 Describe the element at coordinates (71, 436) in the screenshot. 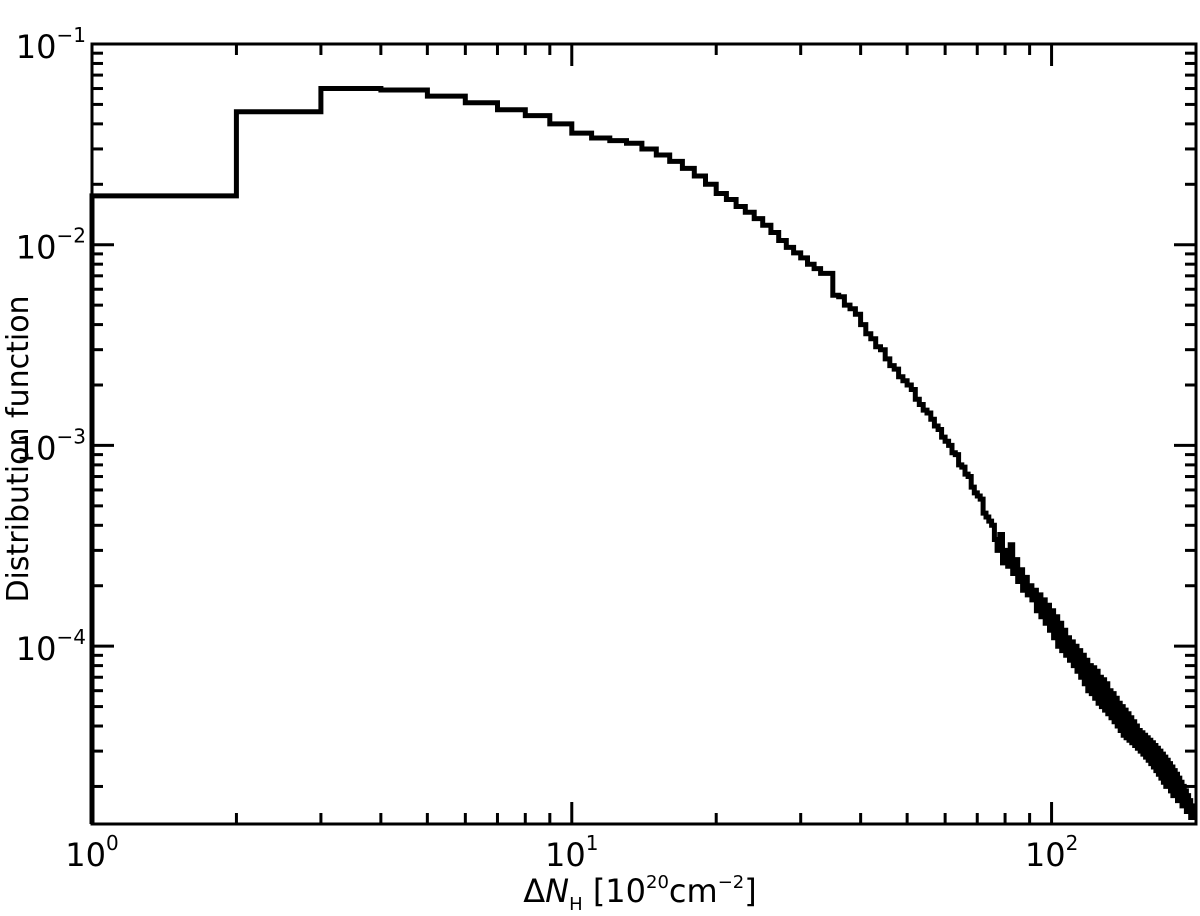

I see `y-tick-label-exponent: −3` at that location.